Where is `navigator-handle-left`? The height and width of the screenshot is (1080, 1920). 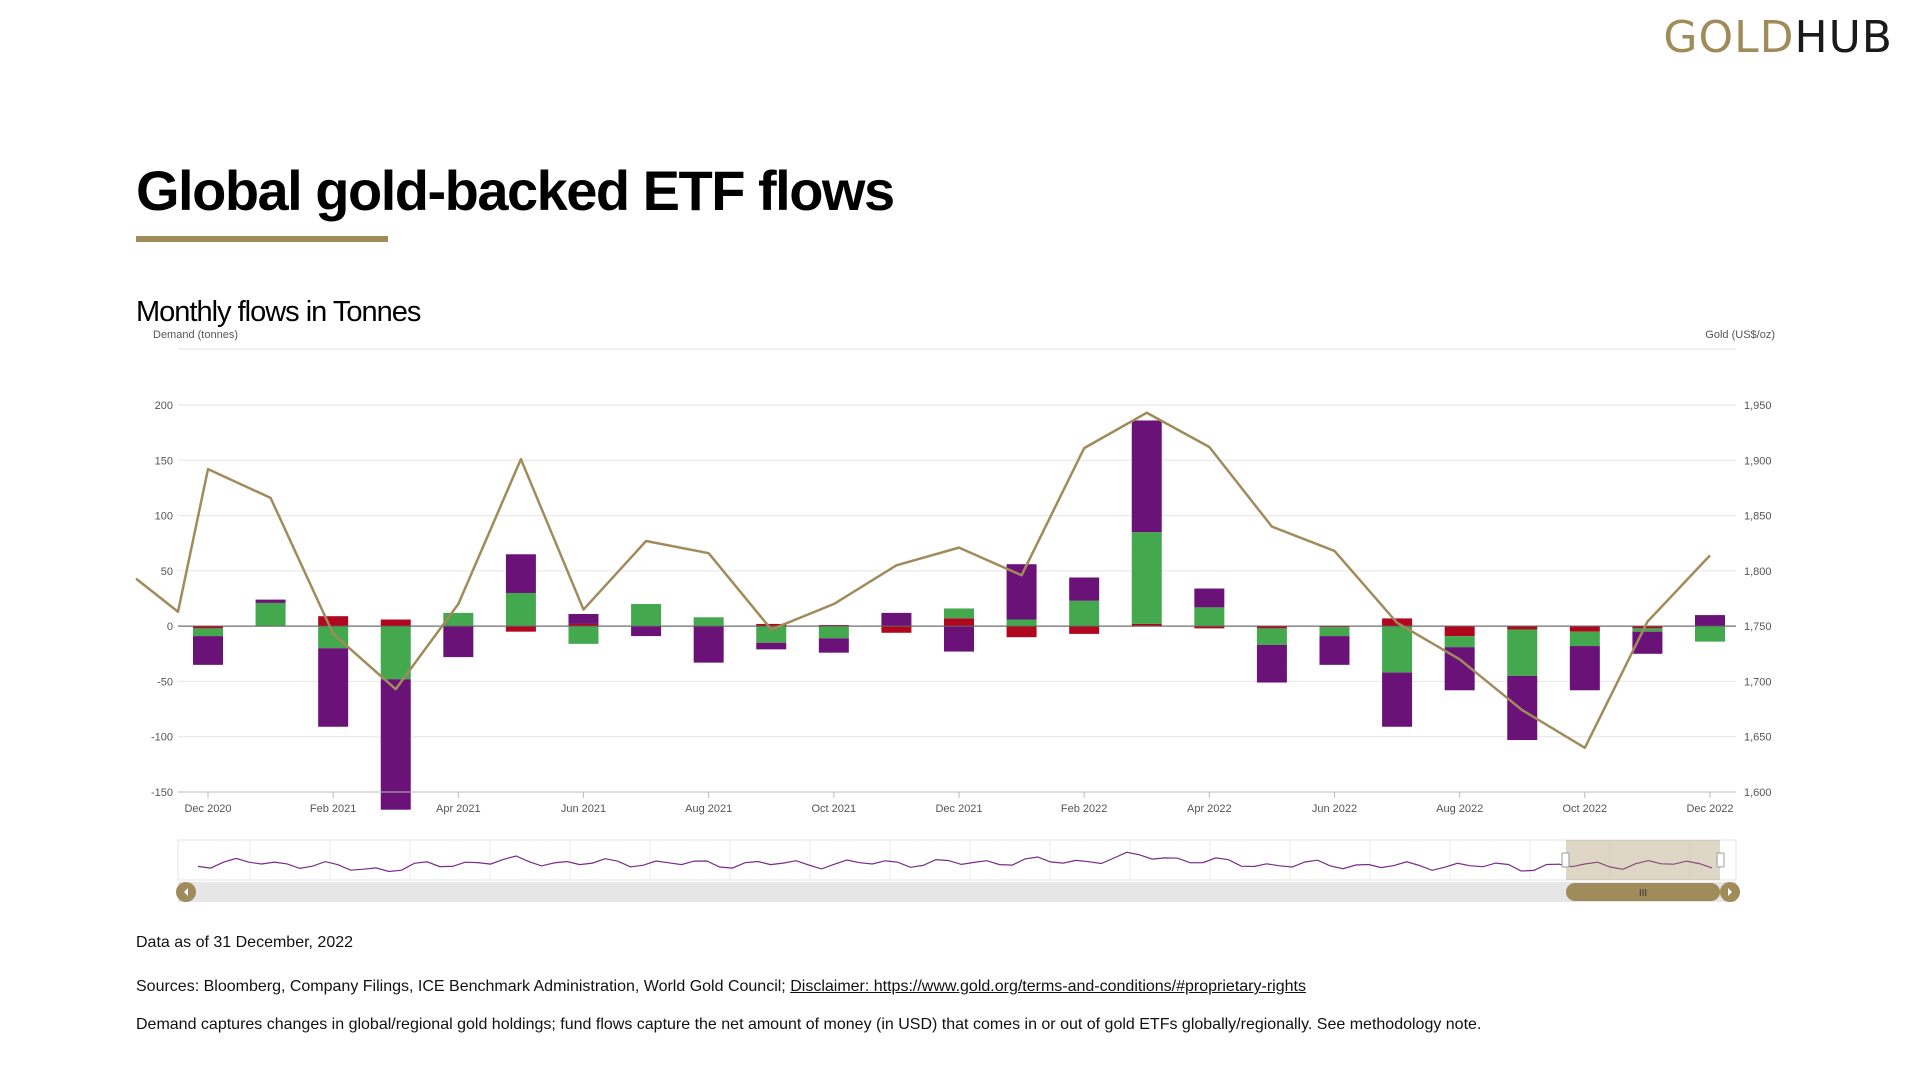 navigator-handle-left is located at coordinates (1565, 860).